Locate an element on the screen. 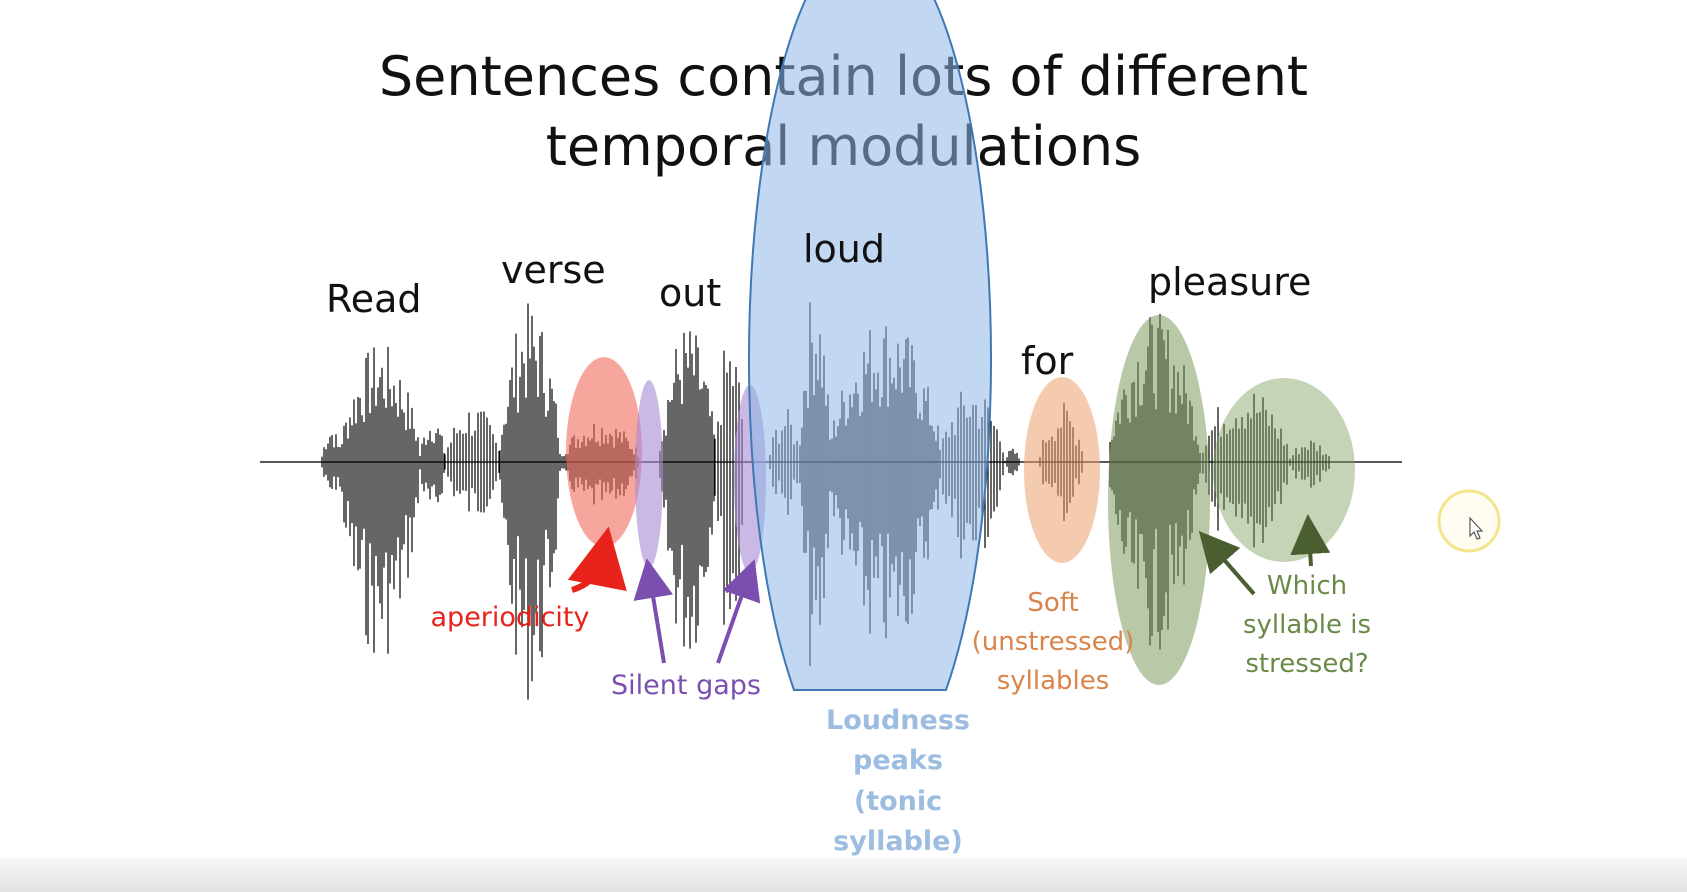 This screenshot has height=892, width=1687. soft-label-line-1: Soft is located at coordinates (1052, 603).